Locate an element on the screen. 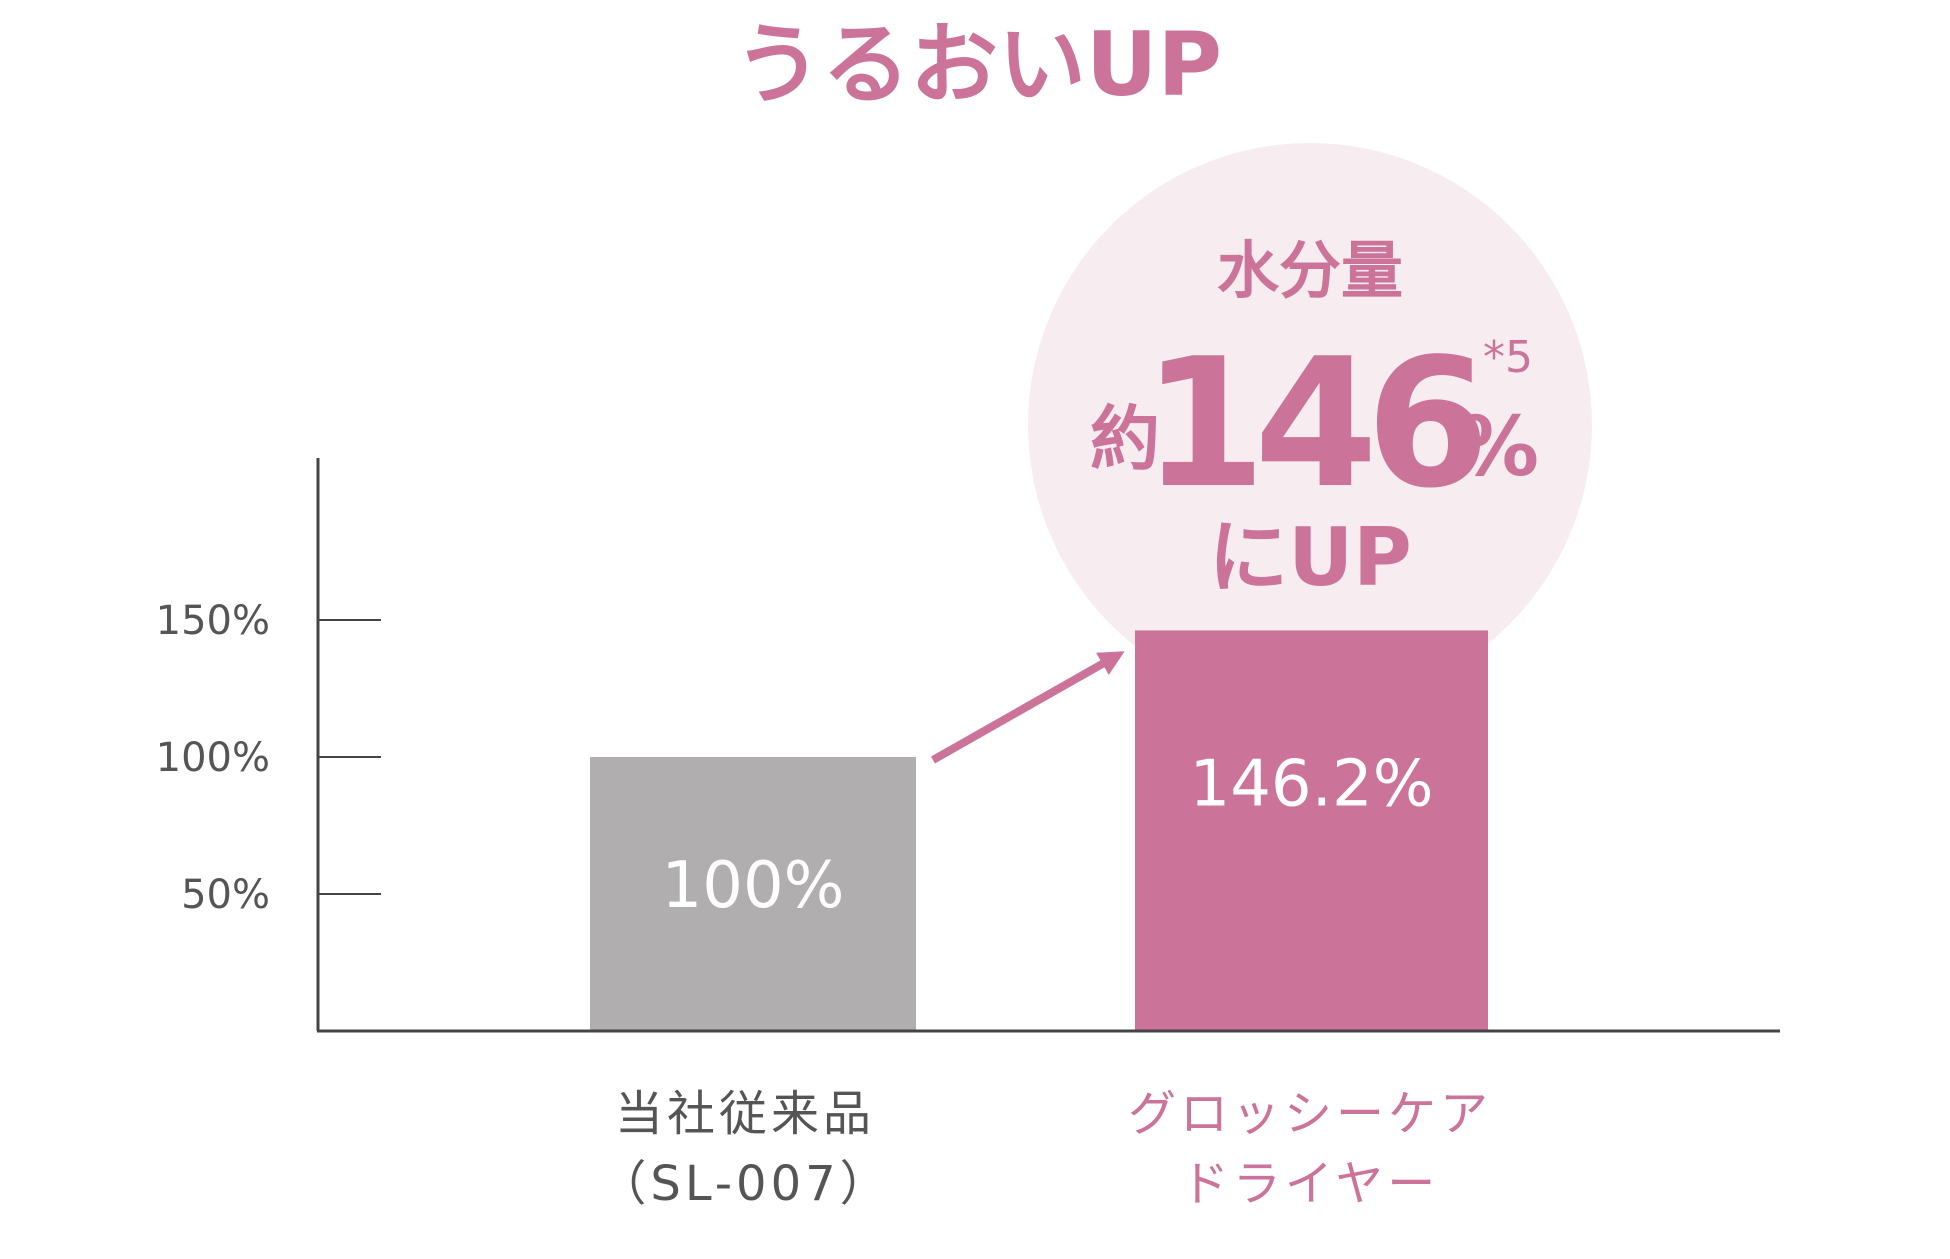  bar-data-label: 146.2% is located at coordinates (1311, 784).